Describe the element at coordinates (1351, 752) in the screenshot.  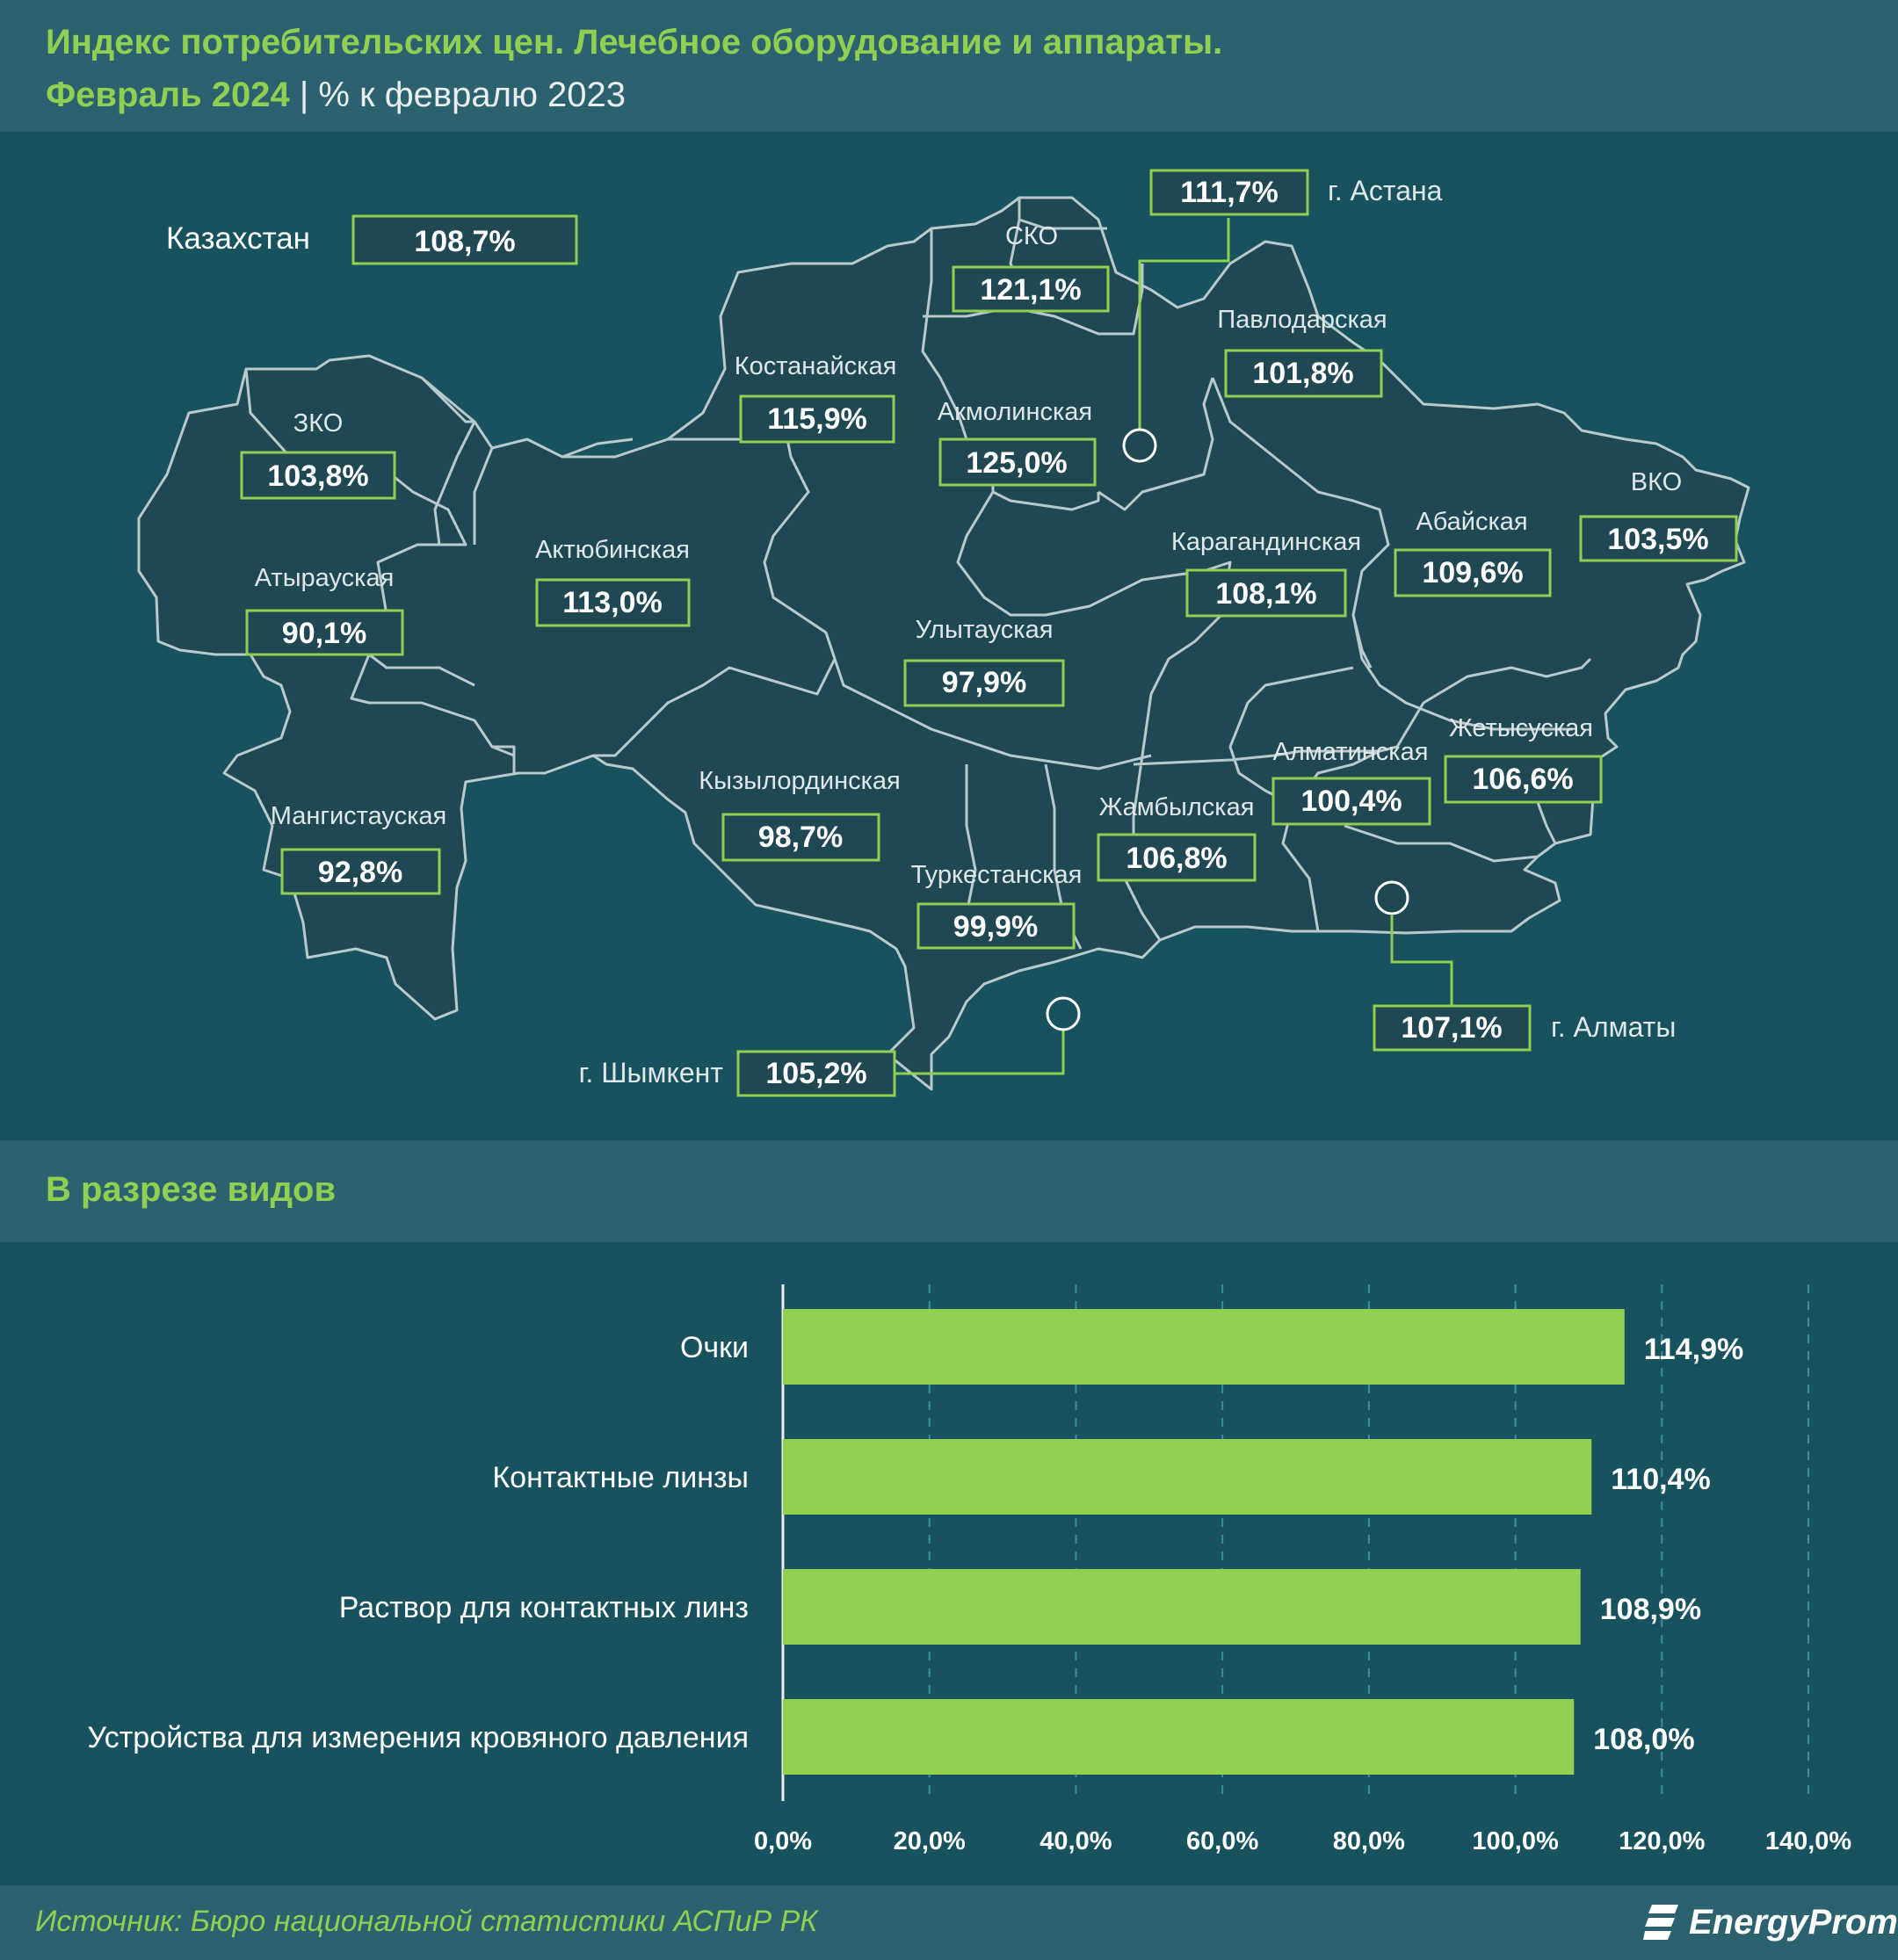
I see `region-name-almaty-region: Алматинская` at that location.